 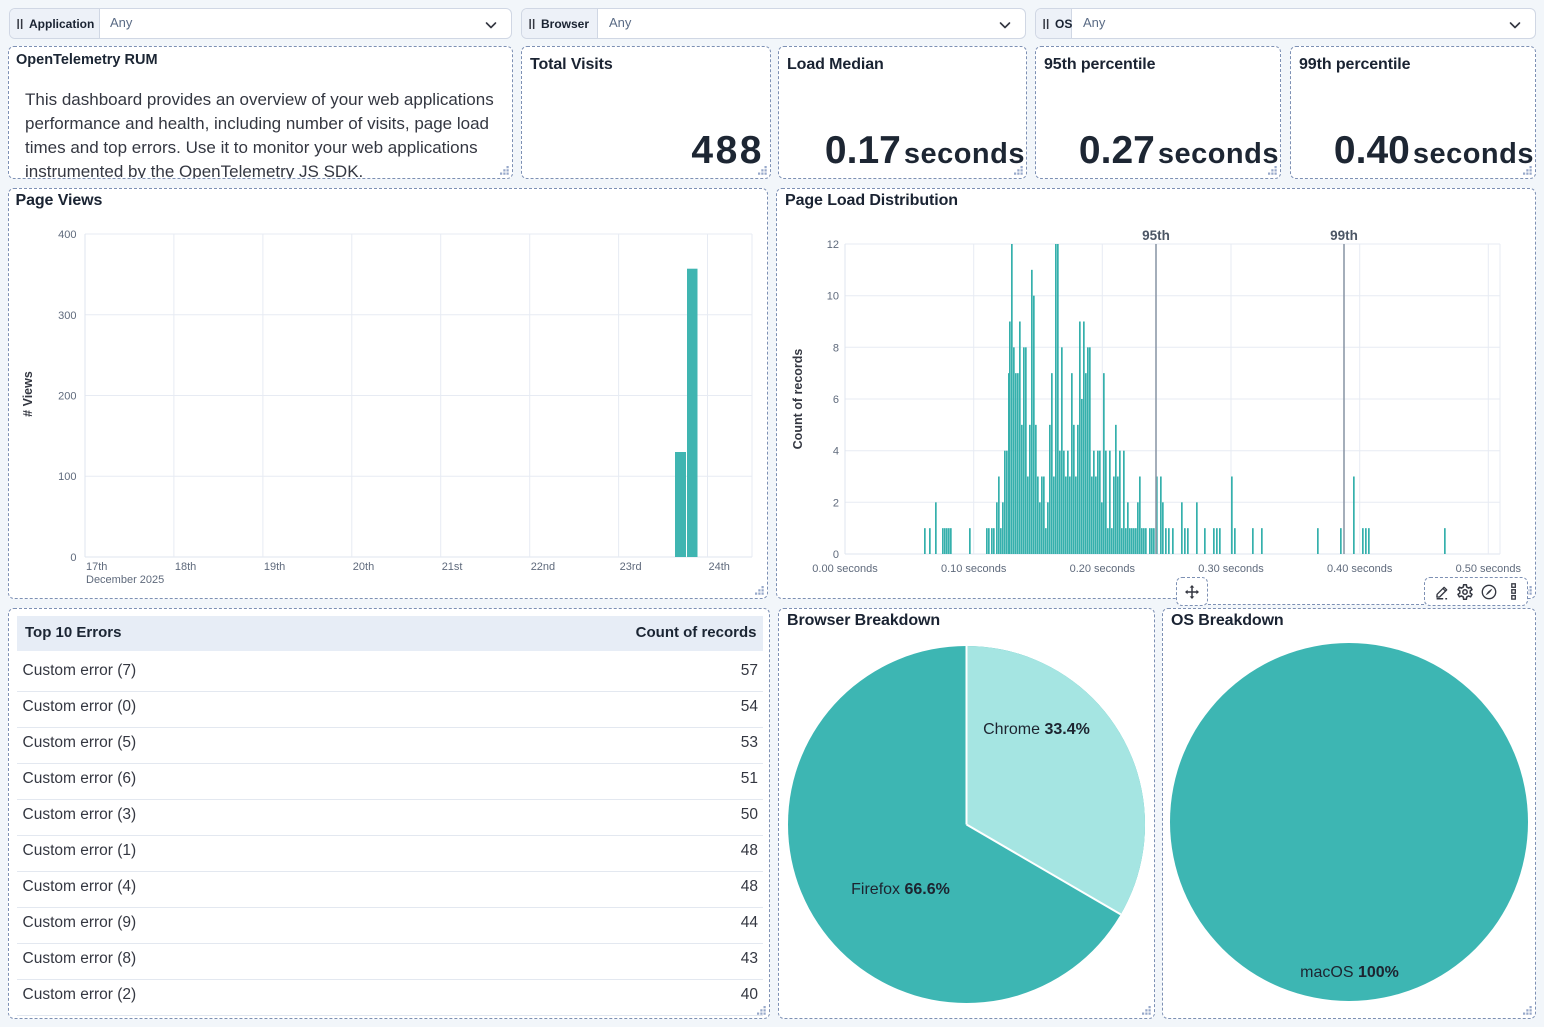 What do you see at coordinates (798, 399) in the screenshot?
I see `svg-text: Count of records` at bounding box center [798, 399].